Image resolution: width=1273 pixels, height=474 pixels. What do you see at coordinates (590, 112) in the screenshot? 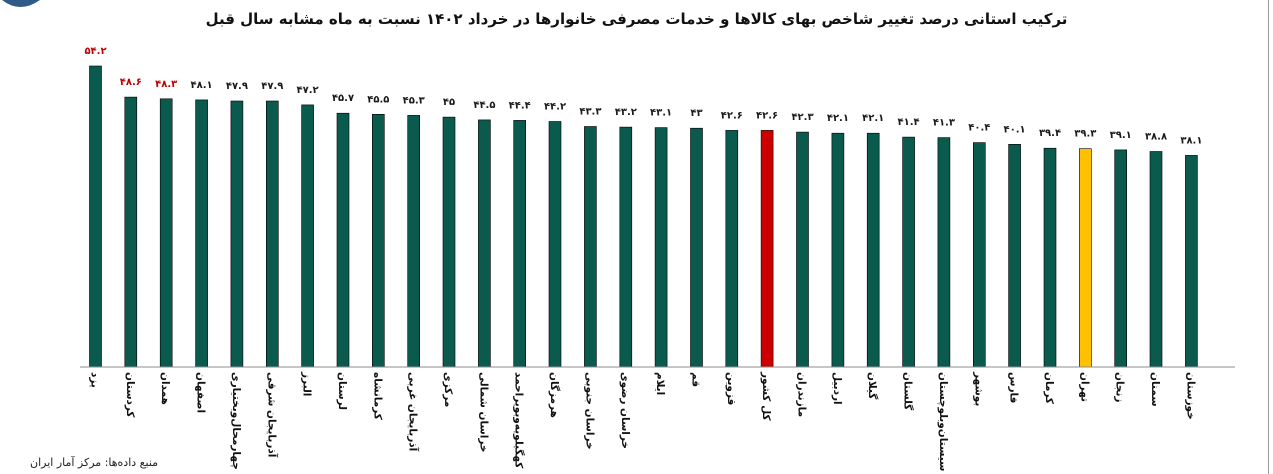
I see `value-label-14: ۴۳.۳` at bounding box center [590, 112].